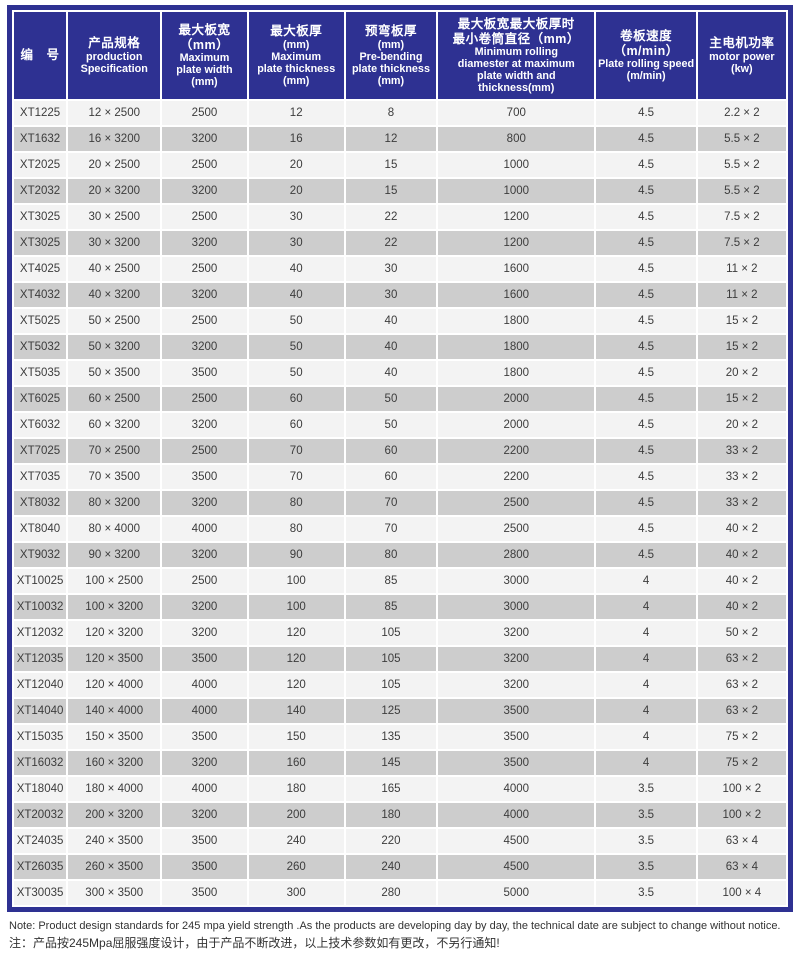 The width and height of the screenshot is (800, 955). I want to click on table-cell-max-plate-thickness: 120, so click(296, 659).